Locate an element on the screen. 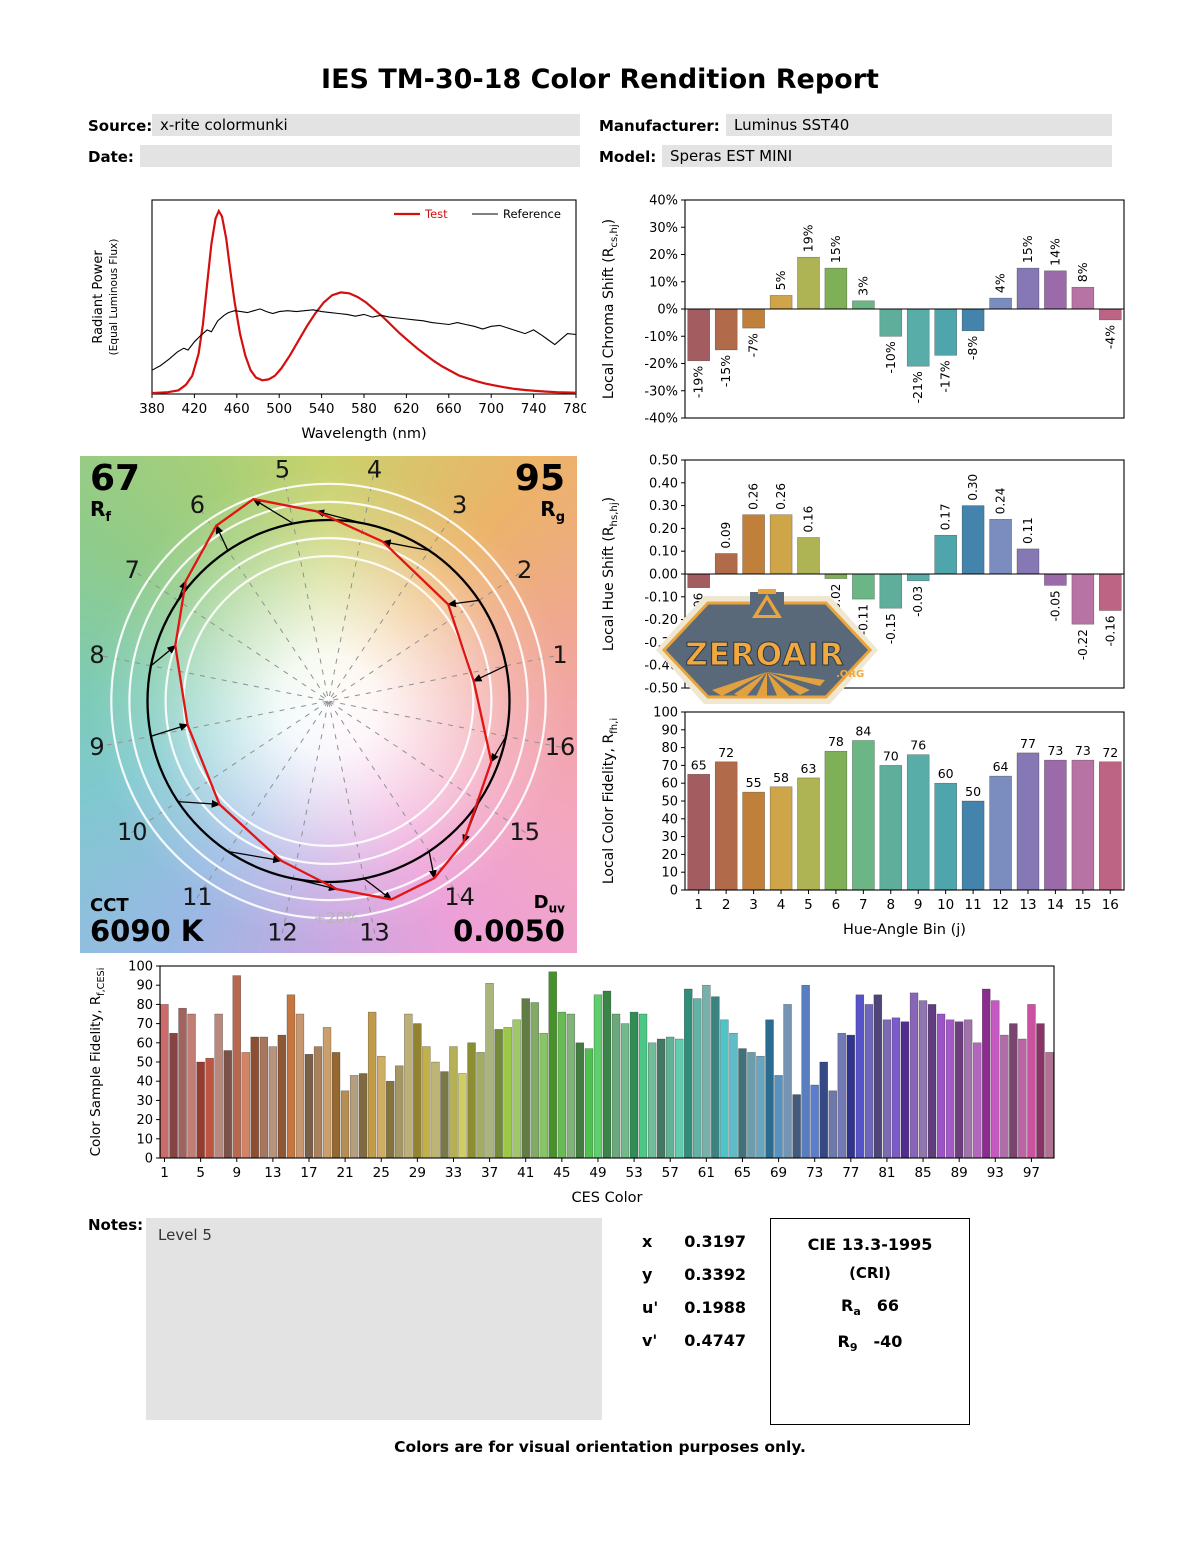 The width and height of the screenshot is (1200, 1550). cri-ra-row: Ra 66 is located at coordinates (870, 1307).